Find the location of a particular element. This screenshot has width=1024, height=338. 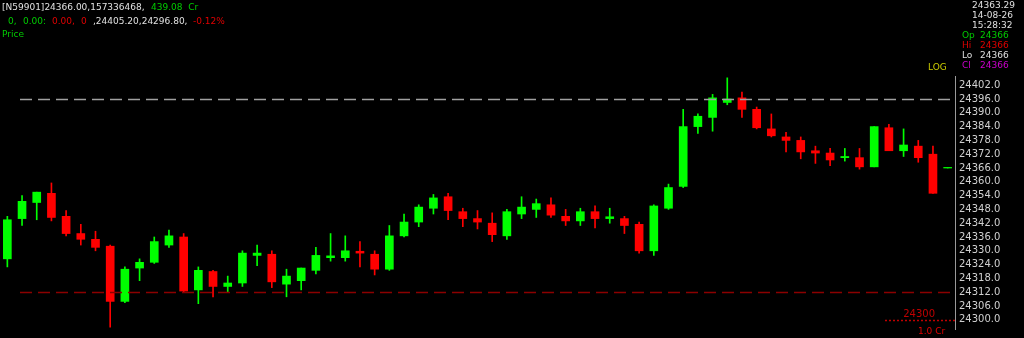

y-tick-label: 24402.0 is located at coordinates (980, 84).